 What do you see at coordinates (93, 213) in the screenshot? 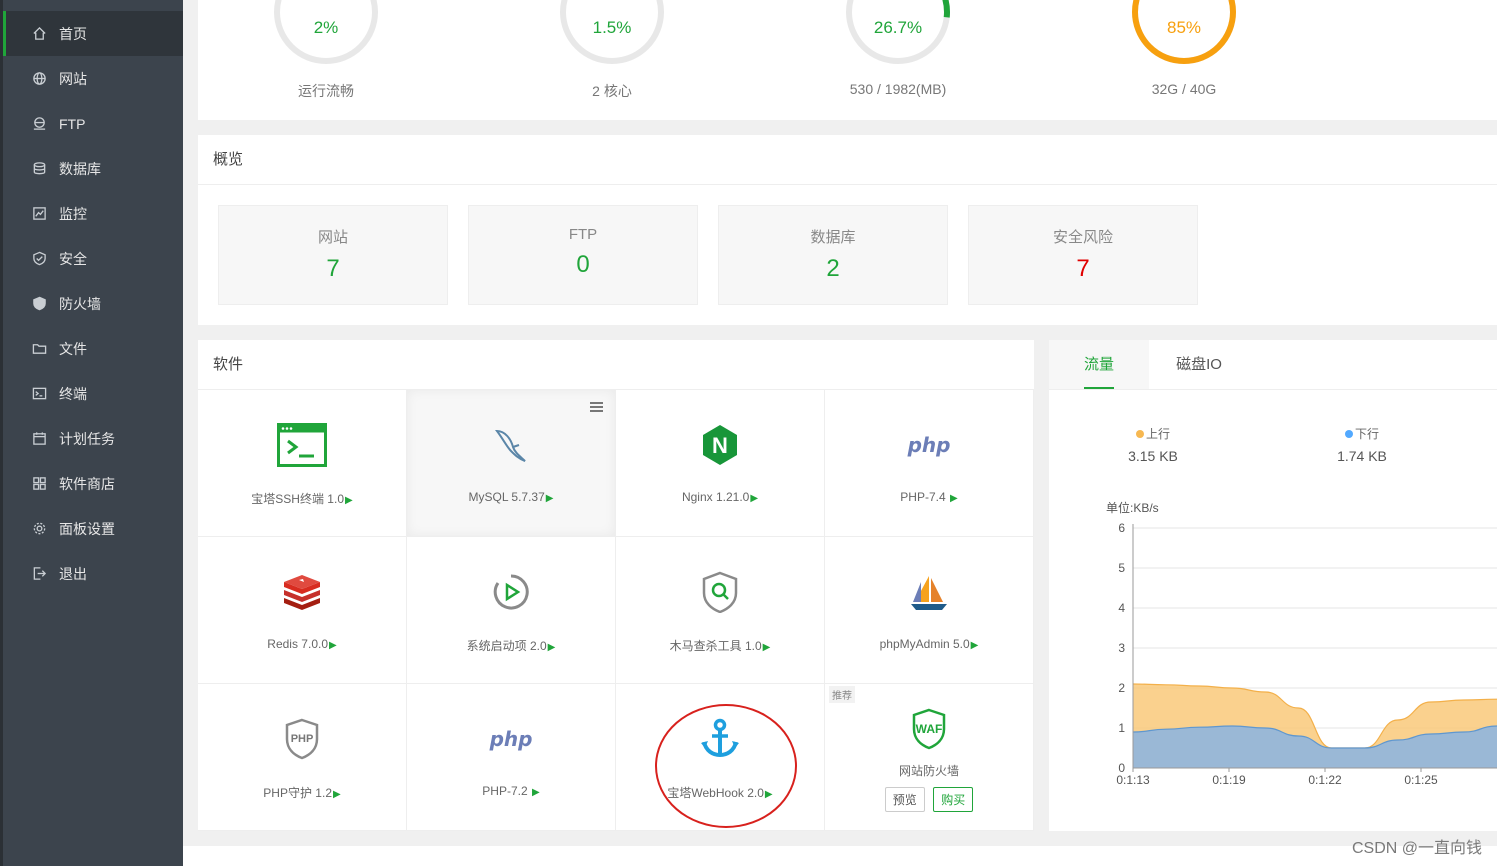
I see `sidebar-item: 监控` at bounding box center [93, 213].